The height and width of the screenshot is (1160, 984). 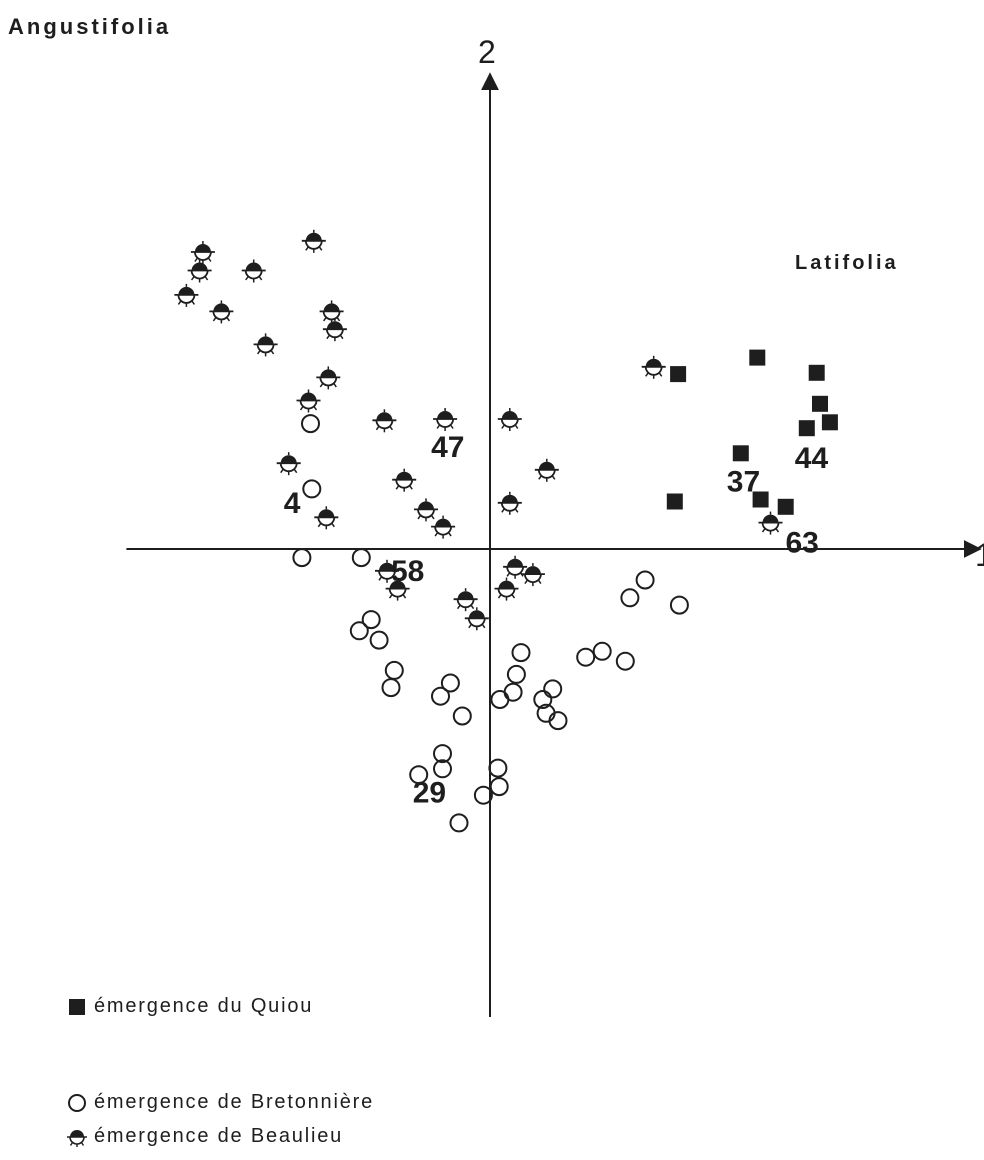 What do you see at coordinates (487, 52) in the screenshot?
I see `y-axis-label: 2` at bounding box center [487, 52].